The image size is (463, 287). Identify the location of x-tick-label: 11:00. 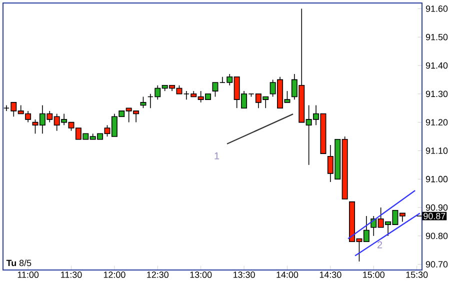
(28, 275).